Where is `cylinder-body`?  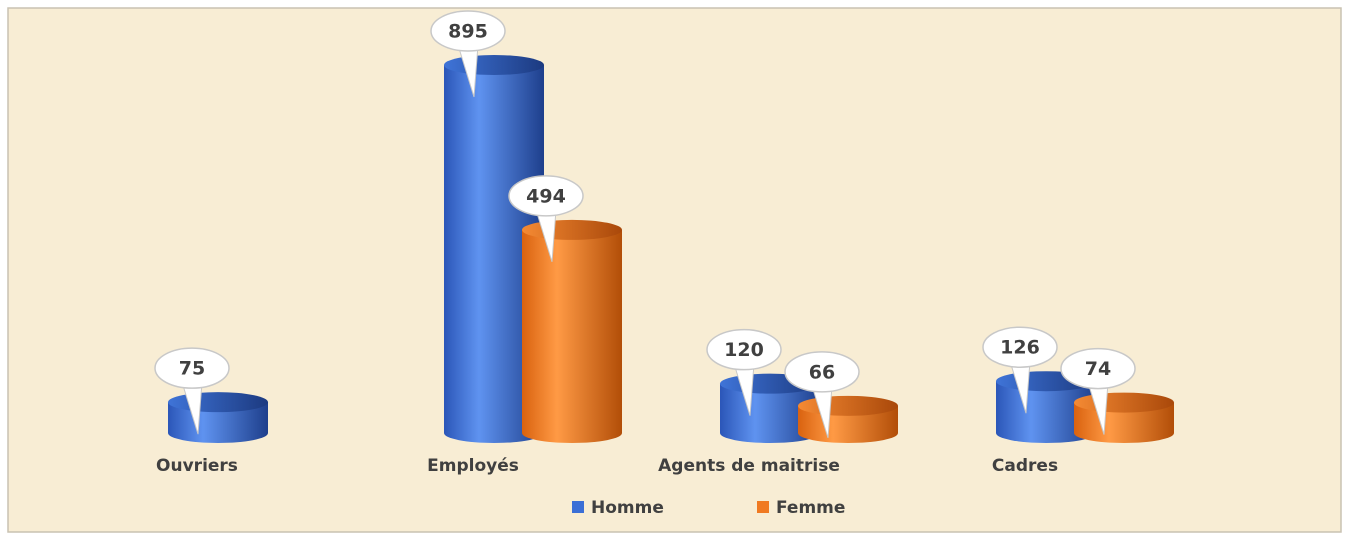 cylinder-body is located at coordinates (572, 331).